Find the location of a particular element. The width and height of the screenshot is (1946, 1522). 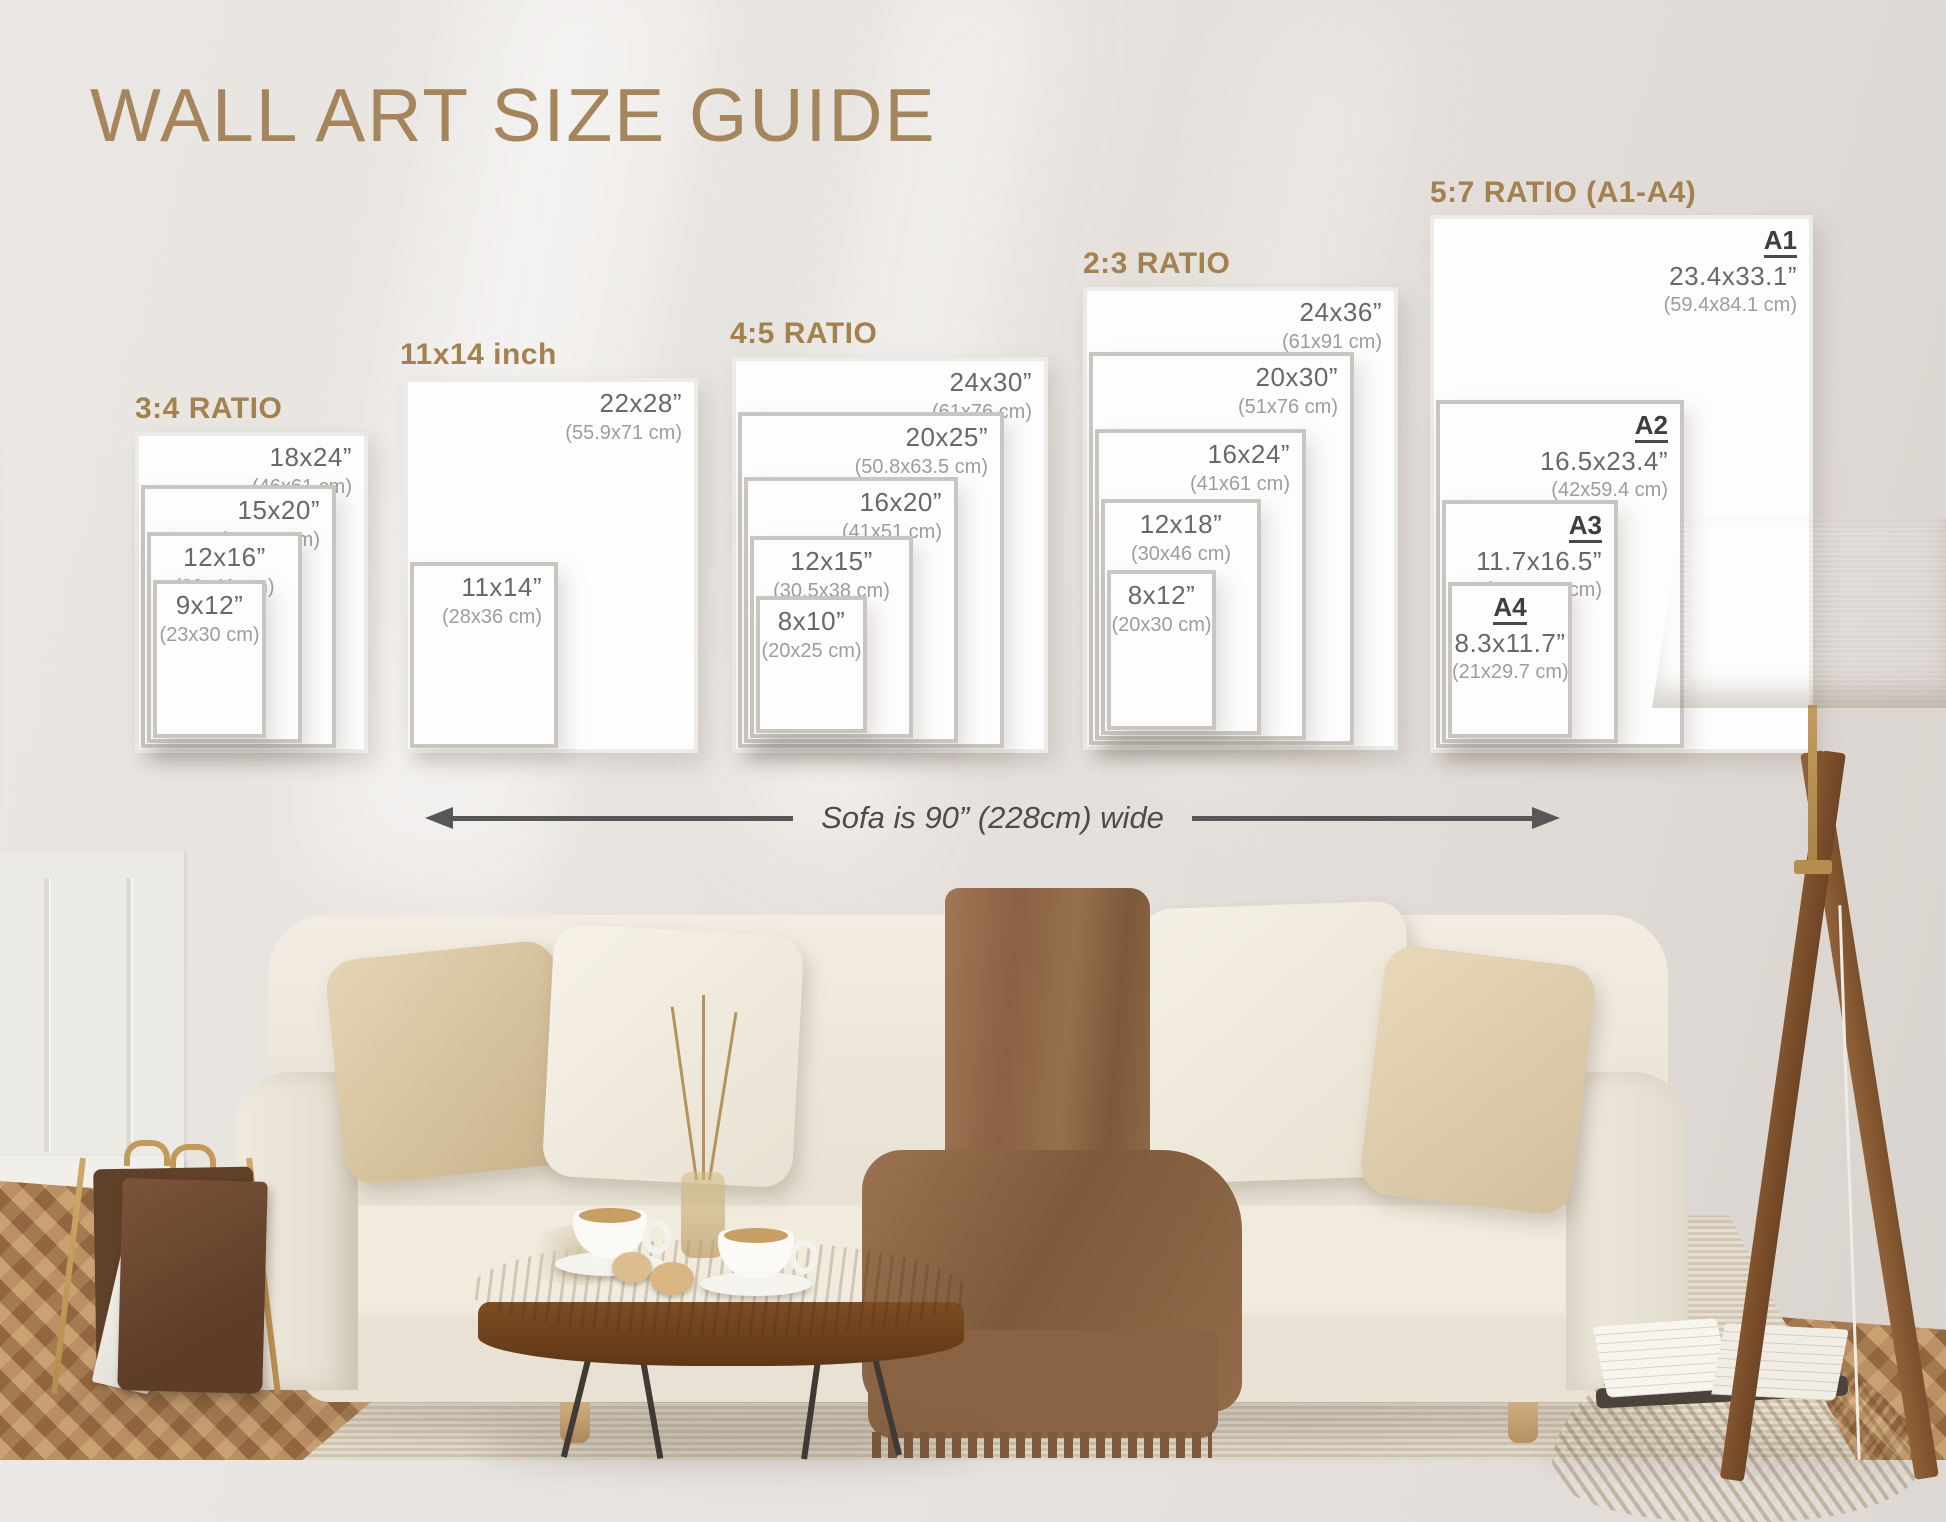

frame-size-label: 16x24” is located at coordinates (1248, 454).